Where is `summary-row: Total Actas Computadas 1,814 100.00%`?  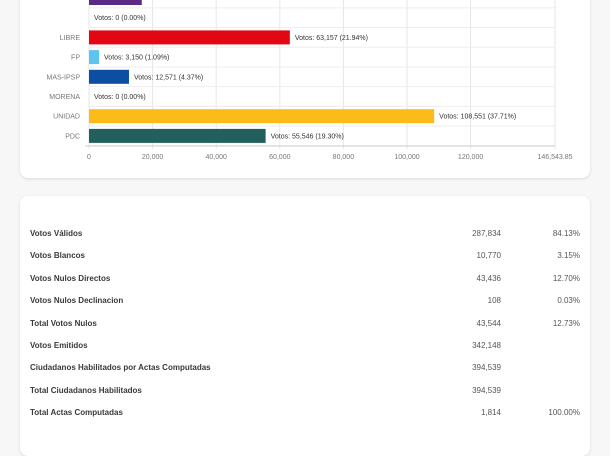
summary-row: Total Actas Computadas 1,814 100.00% is located at coordinates (305, 414).